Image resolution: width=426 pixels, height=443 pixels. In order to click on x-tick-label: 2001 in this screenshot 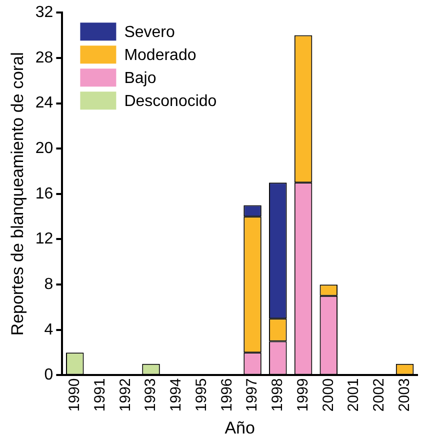, I will do `click(353, 395)`.